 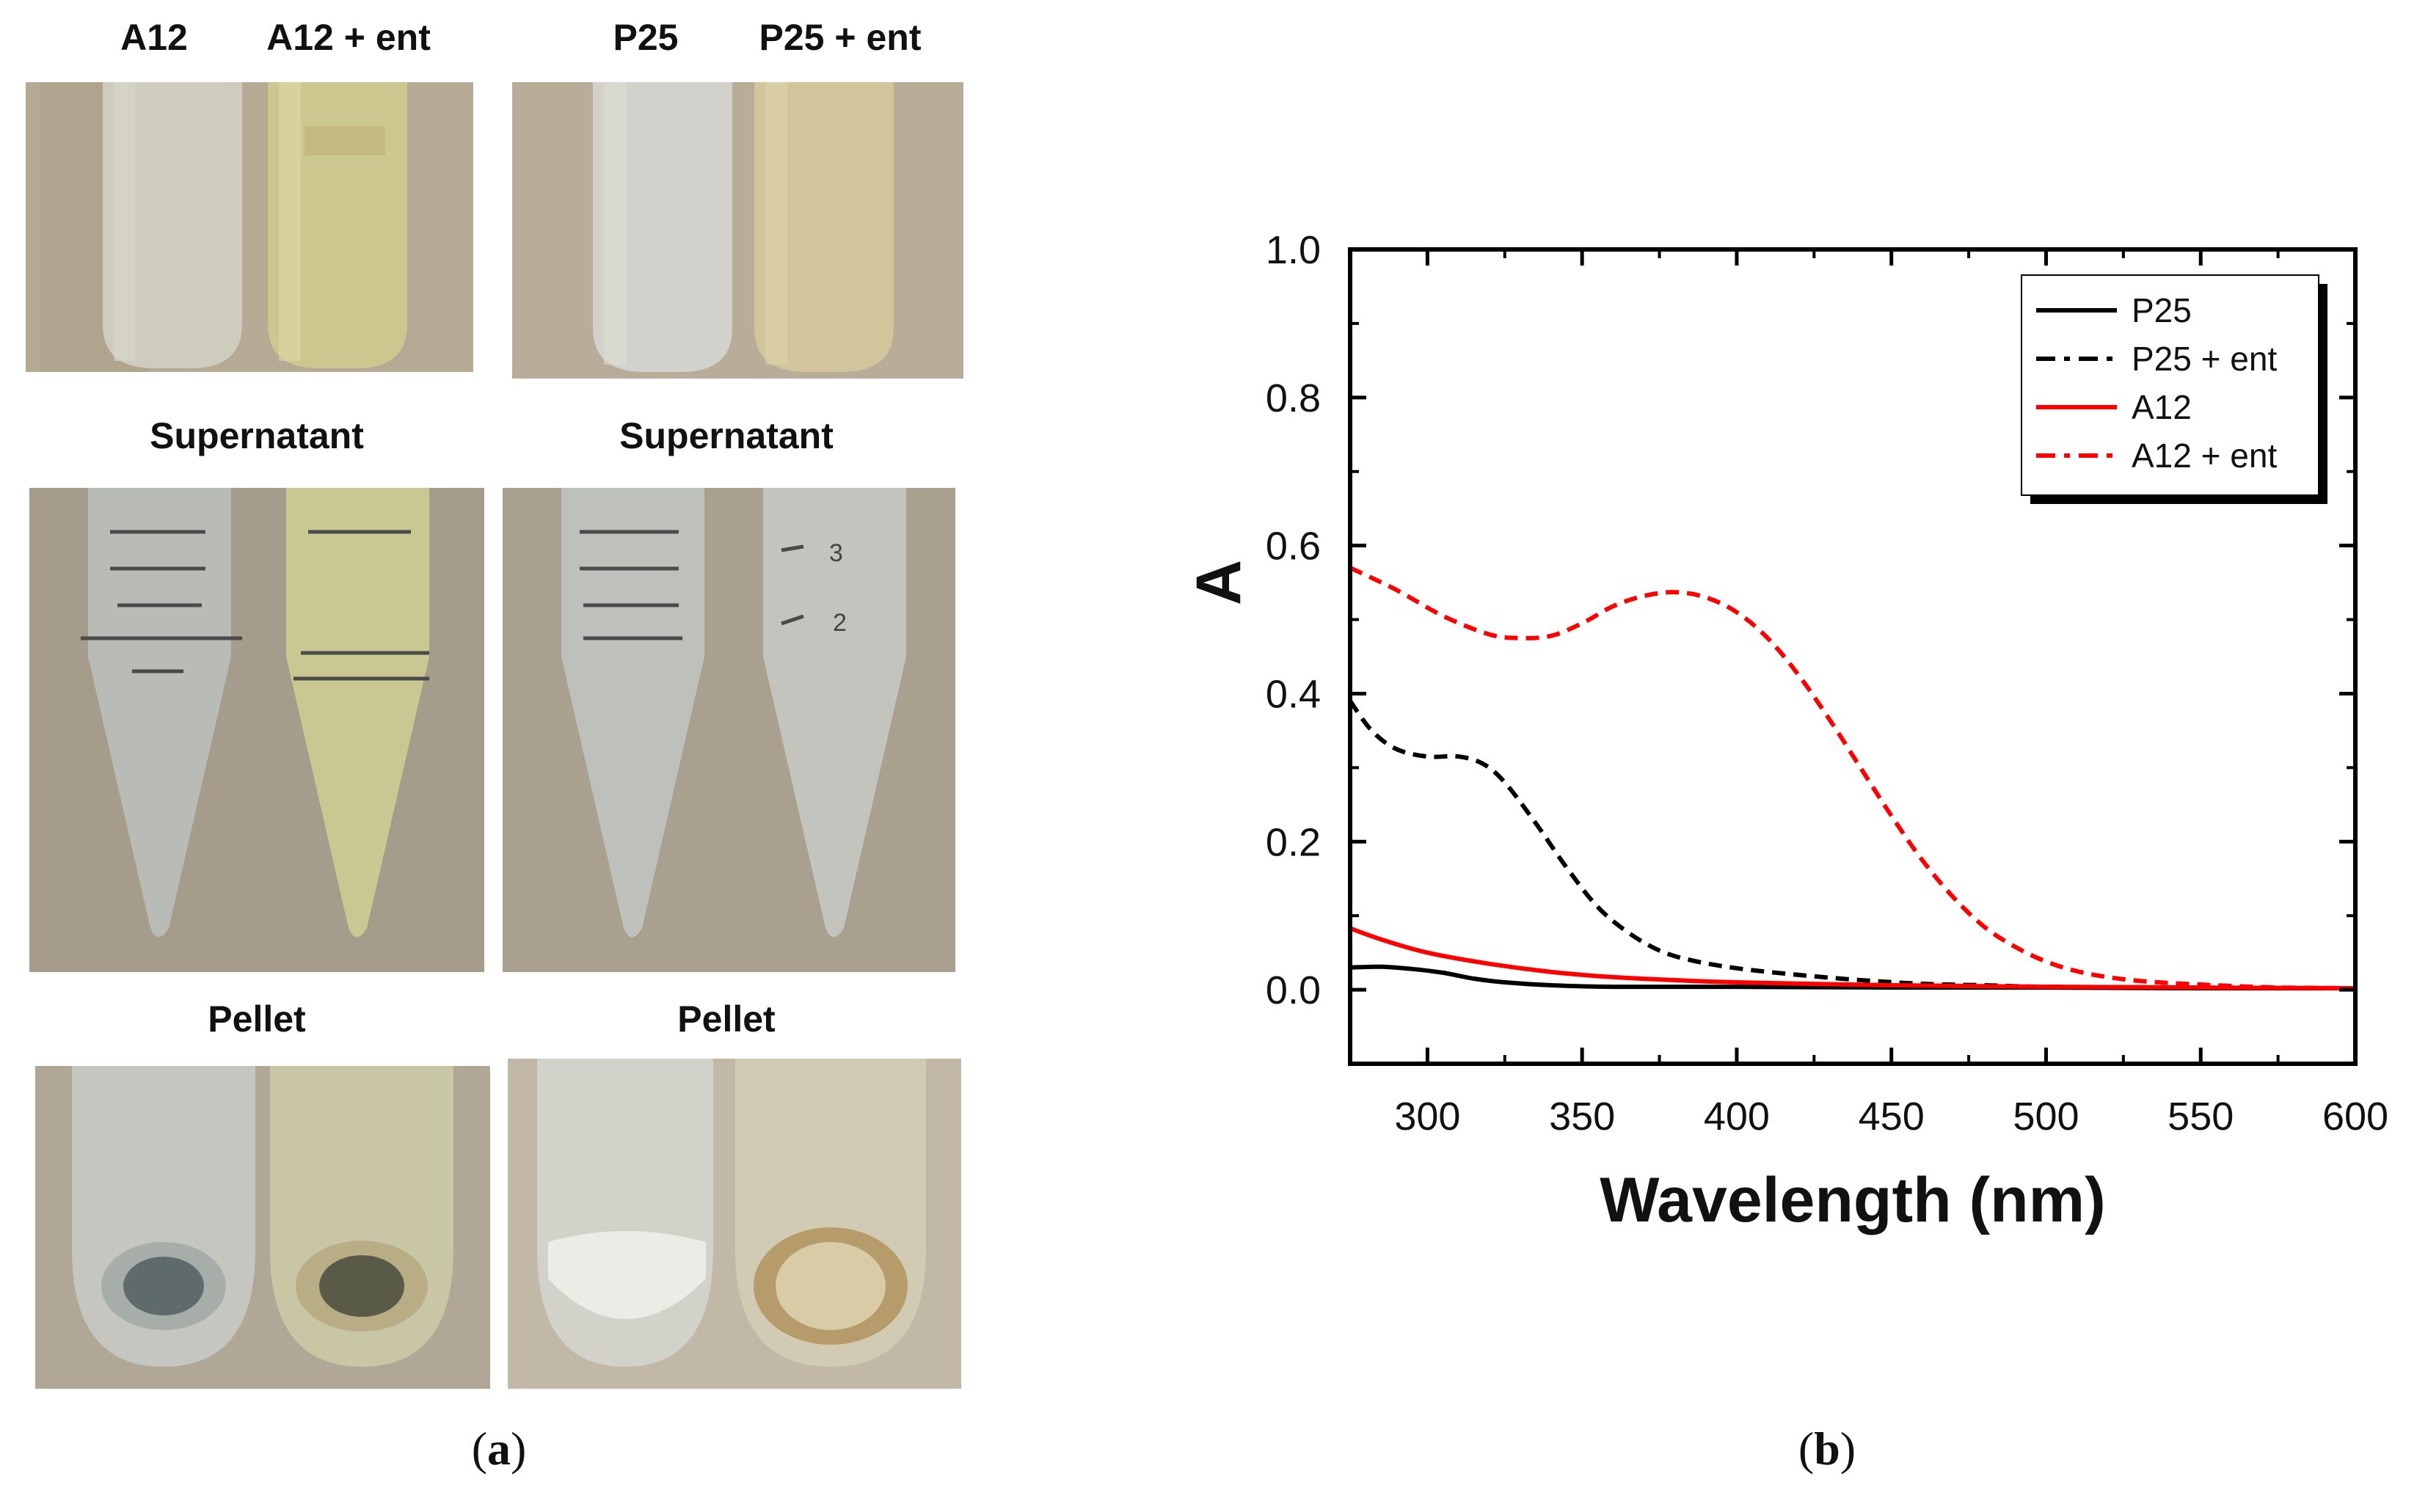 What do you see at coordinates (1848, 1449) in the screenshot?
I see `caption-b-close: )` at bounding box center [1848, 1449].